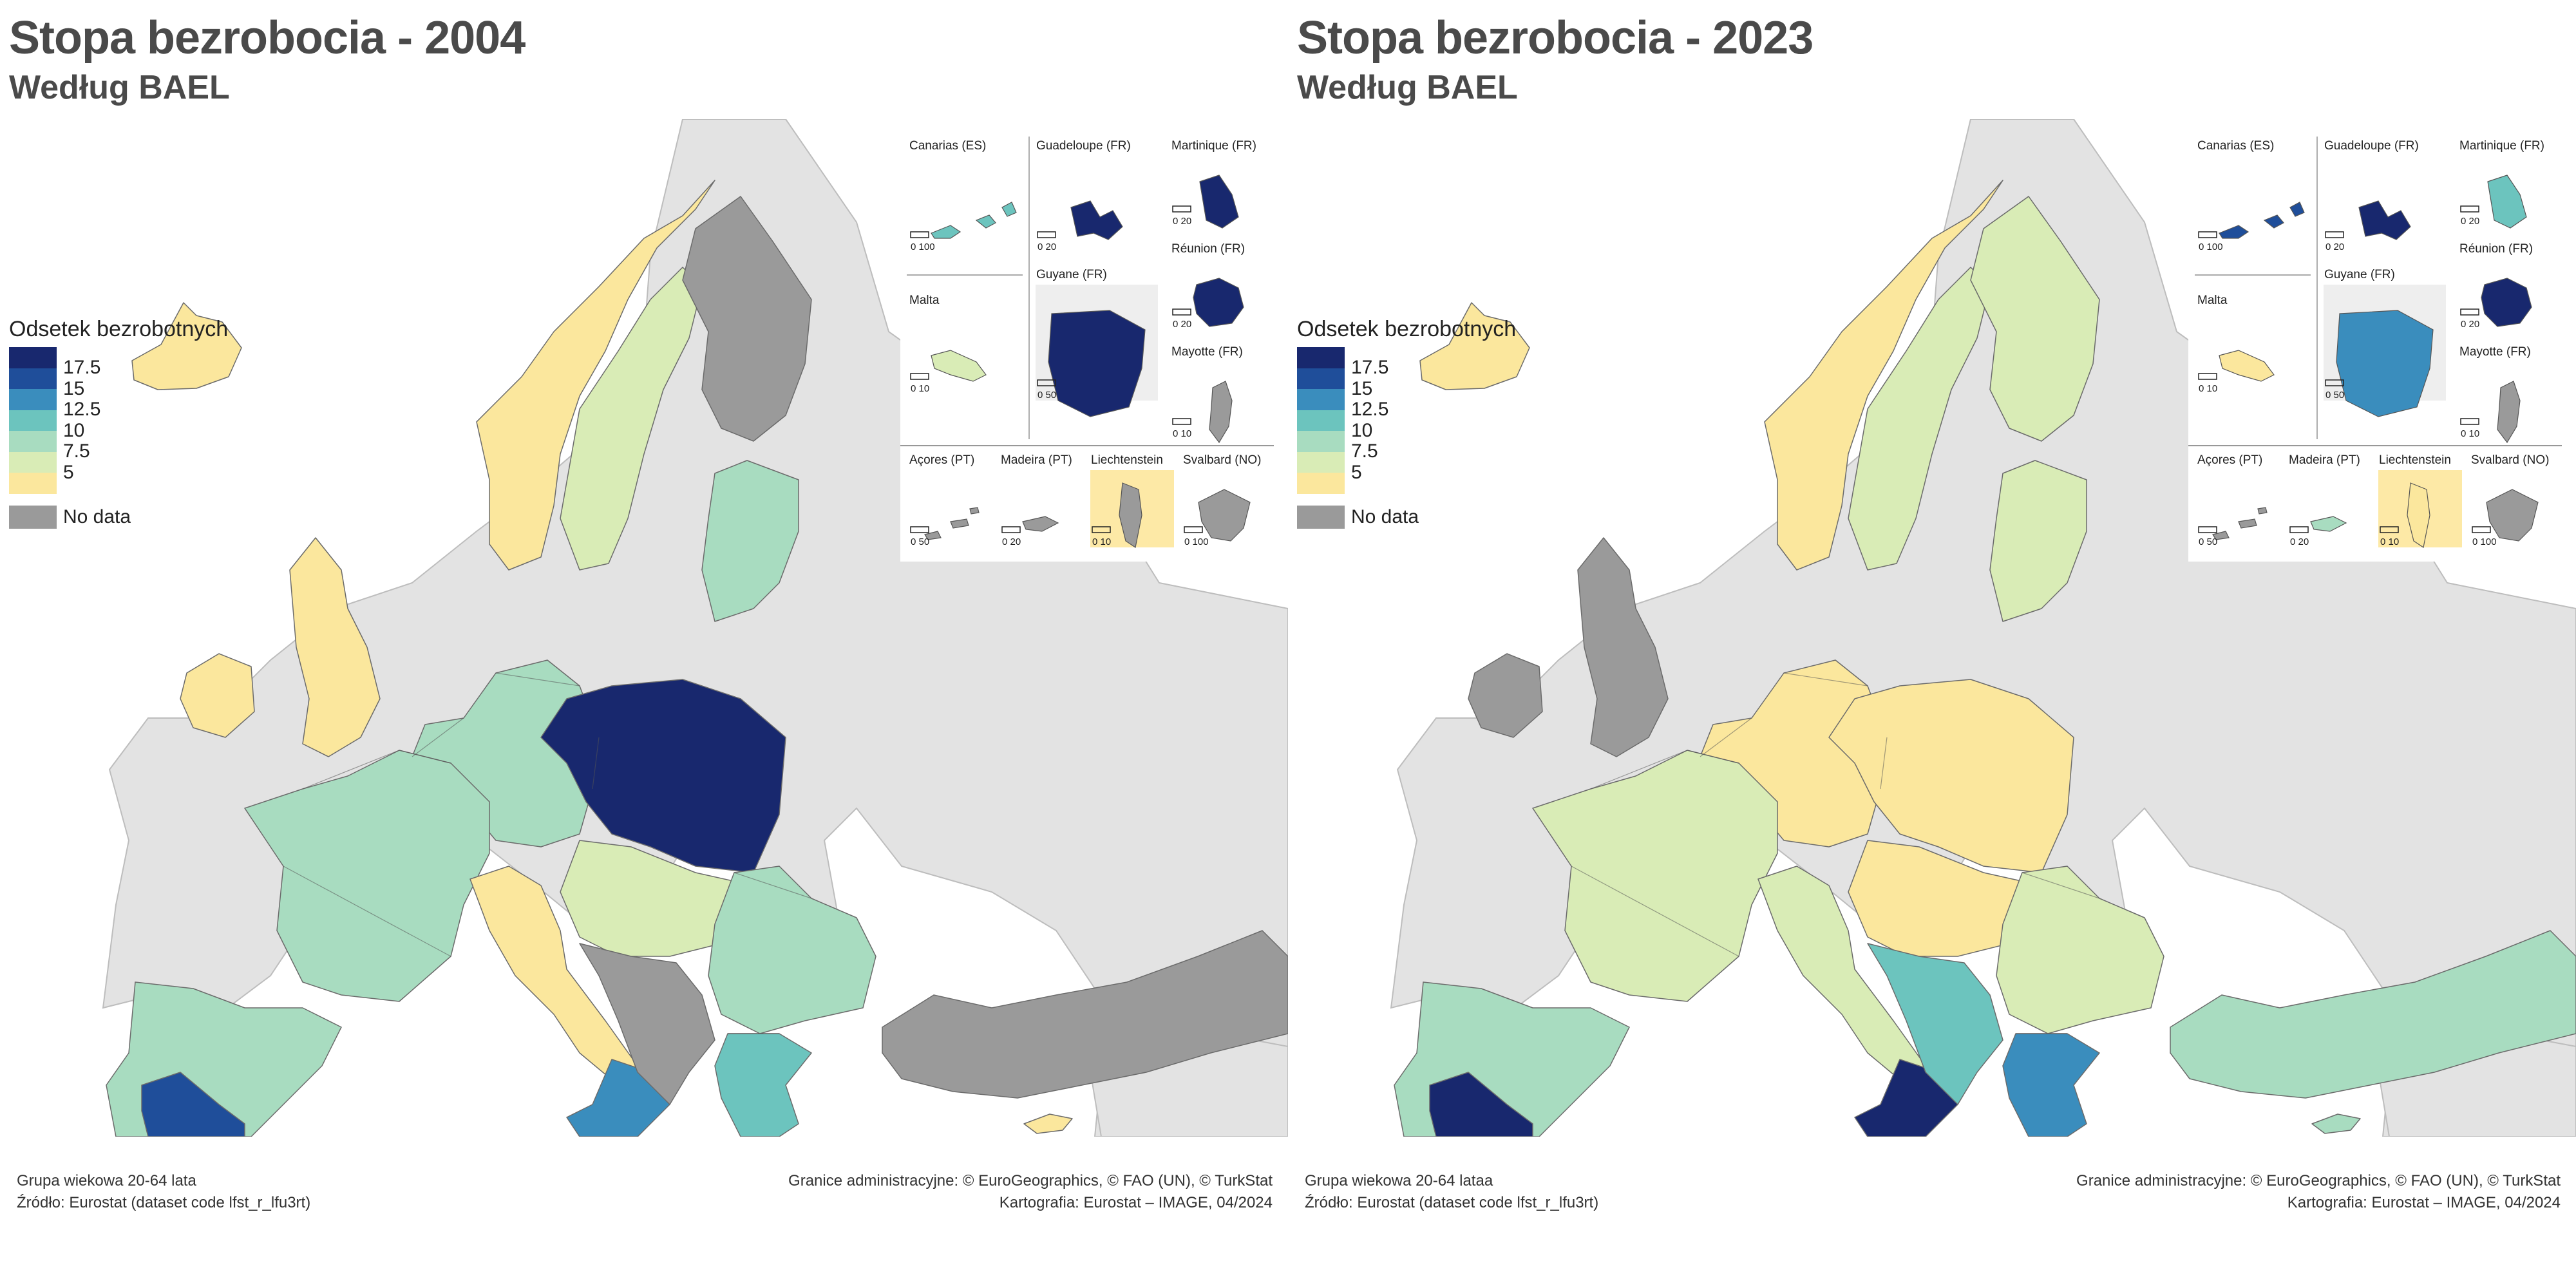  I want to click on region-baltics, so click(2038, 541).